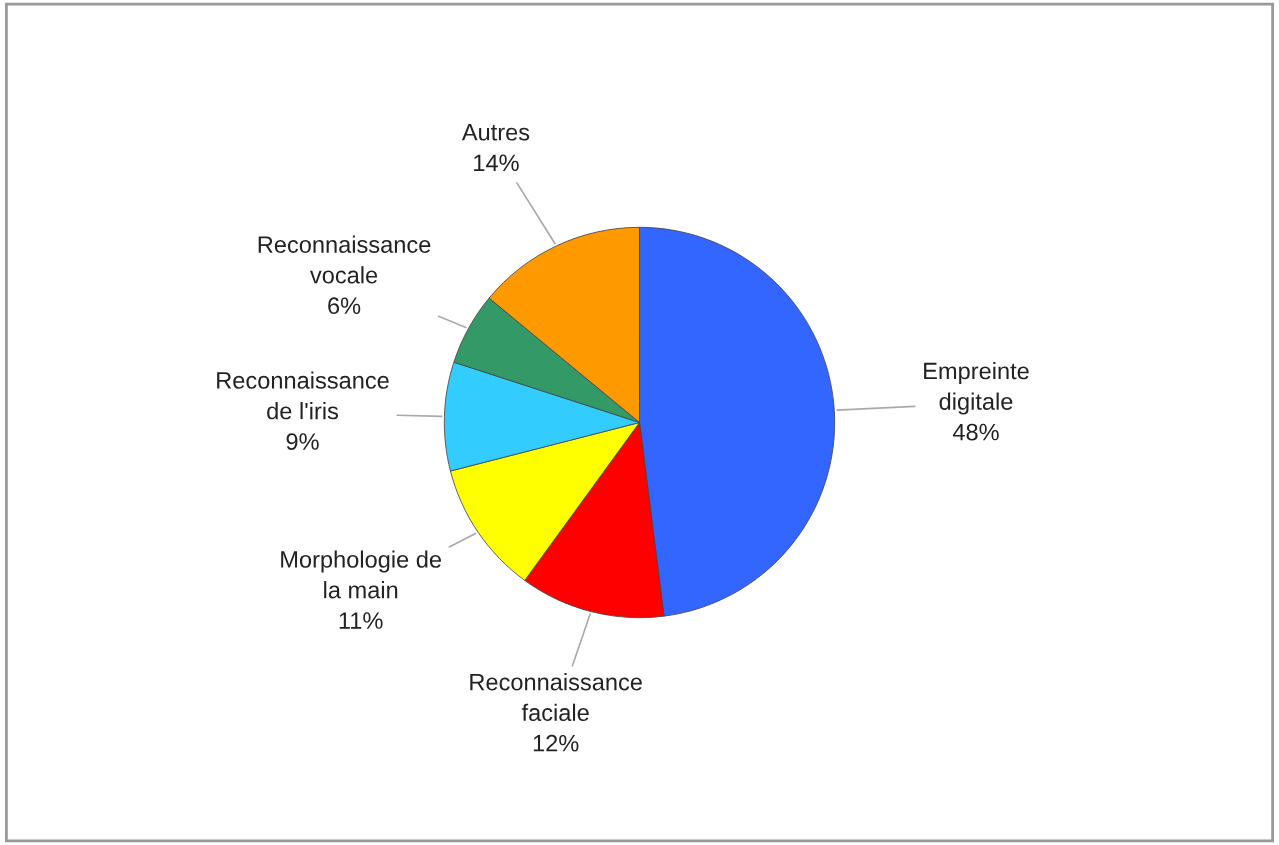  What do you see at coordinates (556, 743) in the screenshot?
I see `data-label: 12%` at bounding box center [556, 743].